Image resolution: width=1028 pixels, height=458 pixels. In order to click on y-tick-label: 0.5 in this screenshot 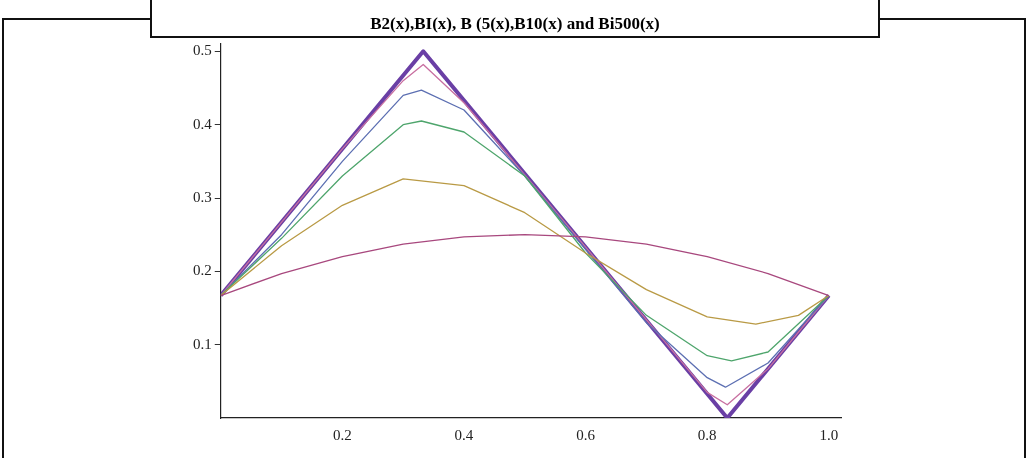, I will do `click(202, 50)`.